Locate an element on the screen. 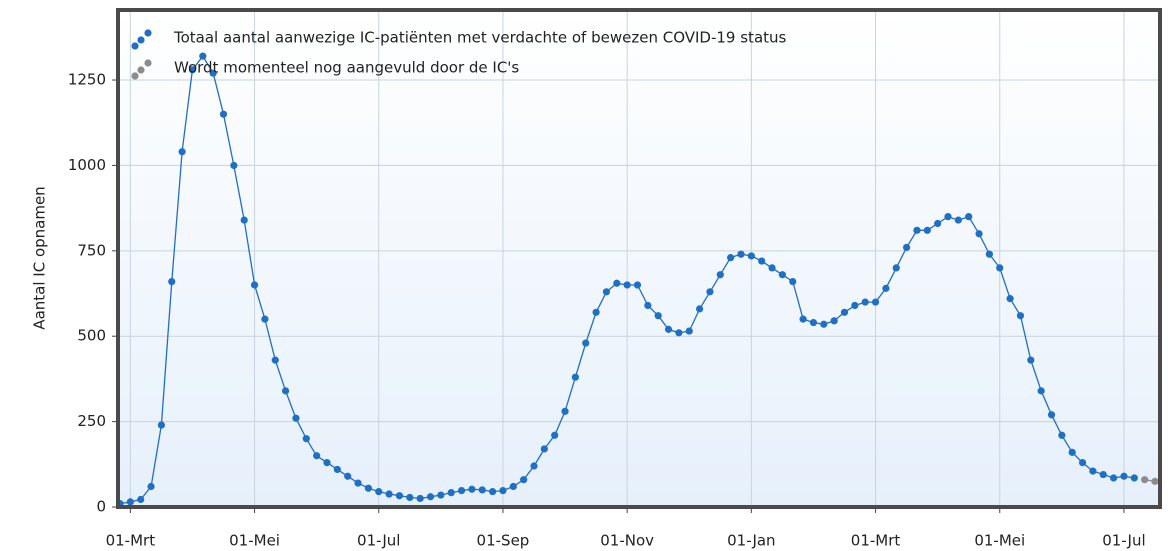 Image resolution: width=1175 pixels, height=551 pixels. x-tick-label: 01-Nov is located at coordinates (627, 541).